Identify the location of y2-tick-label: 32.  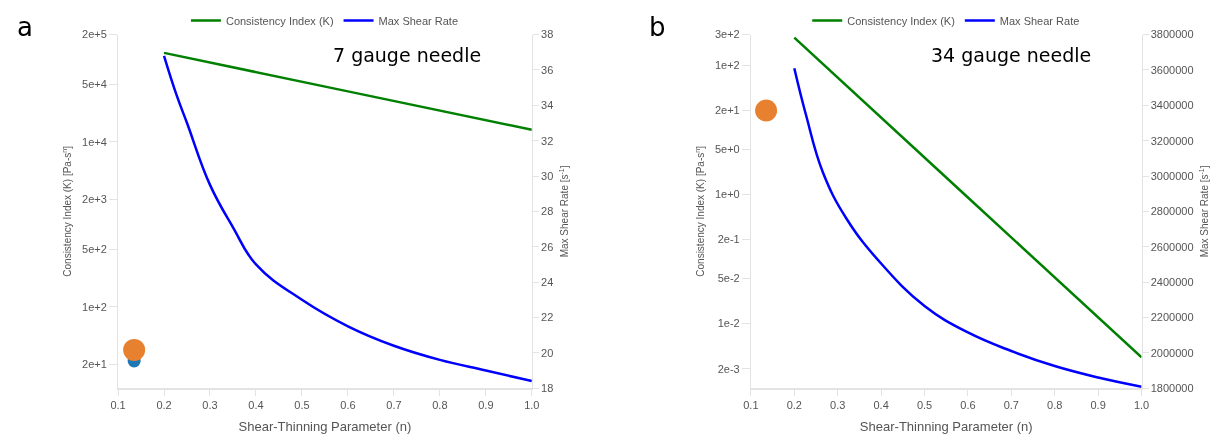
(547, 140).